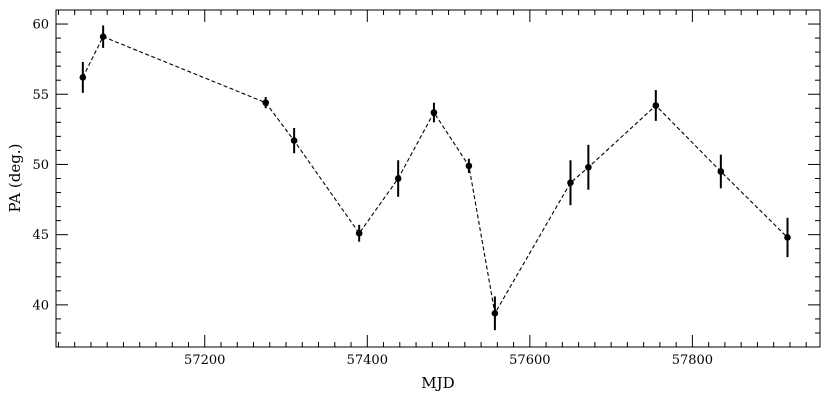 The width and height of the screenshot is (830, 400). I want to click on x-tick-label: 57800, so click(692, 360).